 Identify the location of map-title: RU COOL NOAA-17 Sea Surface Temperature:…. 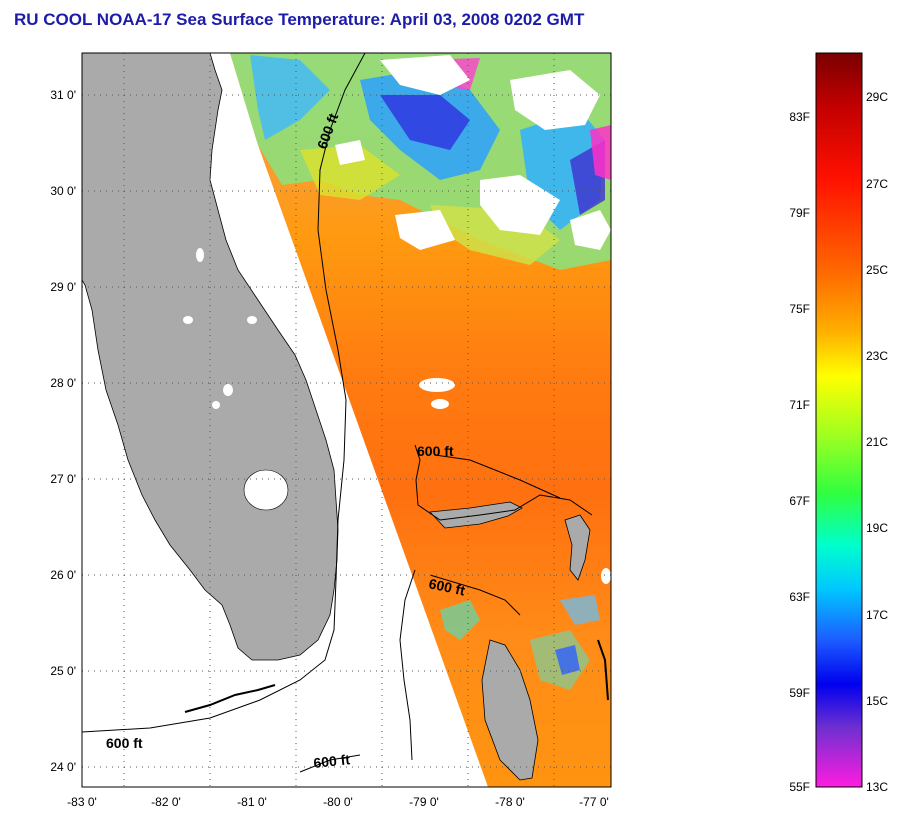
(299, 19).